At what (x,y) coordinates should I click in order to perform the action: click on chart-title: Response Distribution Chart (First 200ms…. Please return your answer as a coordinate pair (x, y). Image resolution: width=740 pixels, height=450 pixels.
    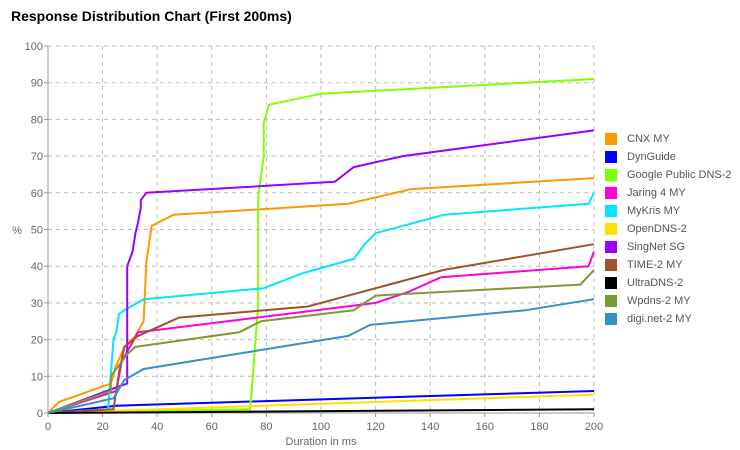
    Looking at the image, I should click on (151, 16).